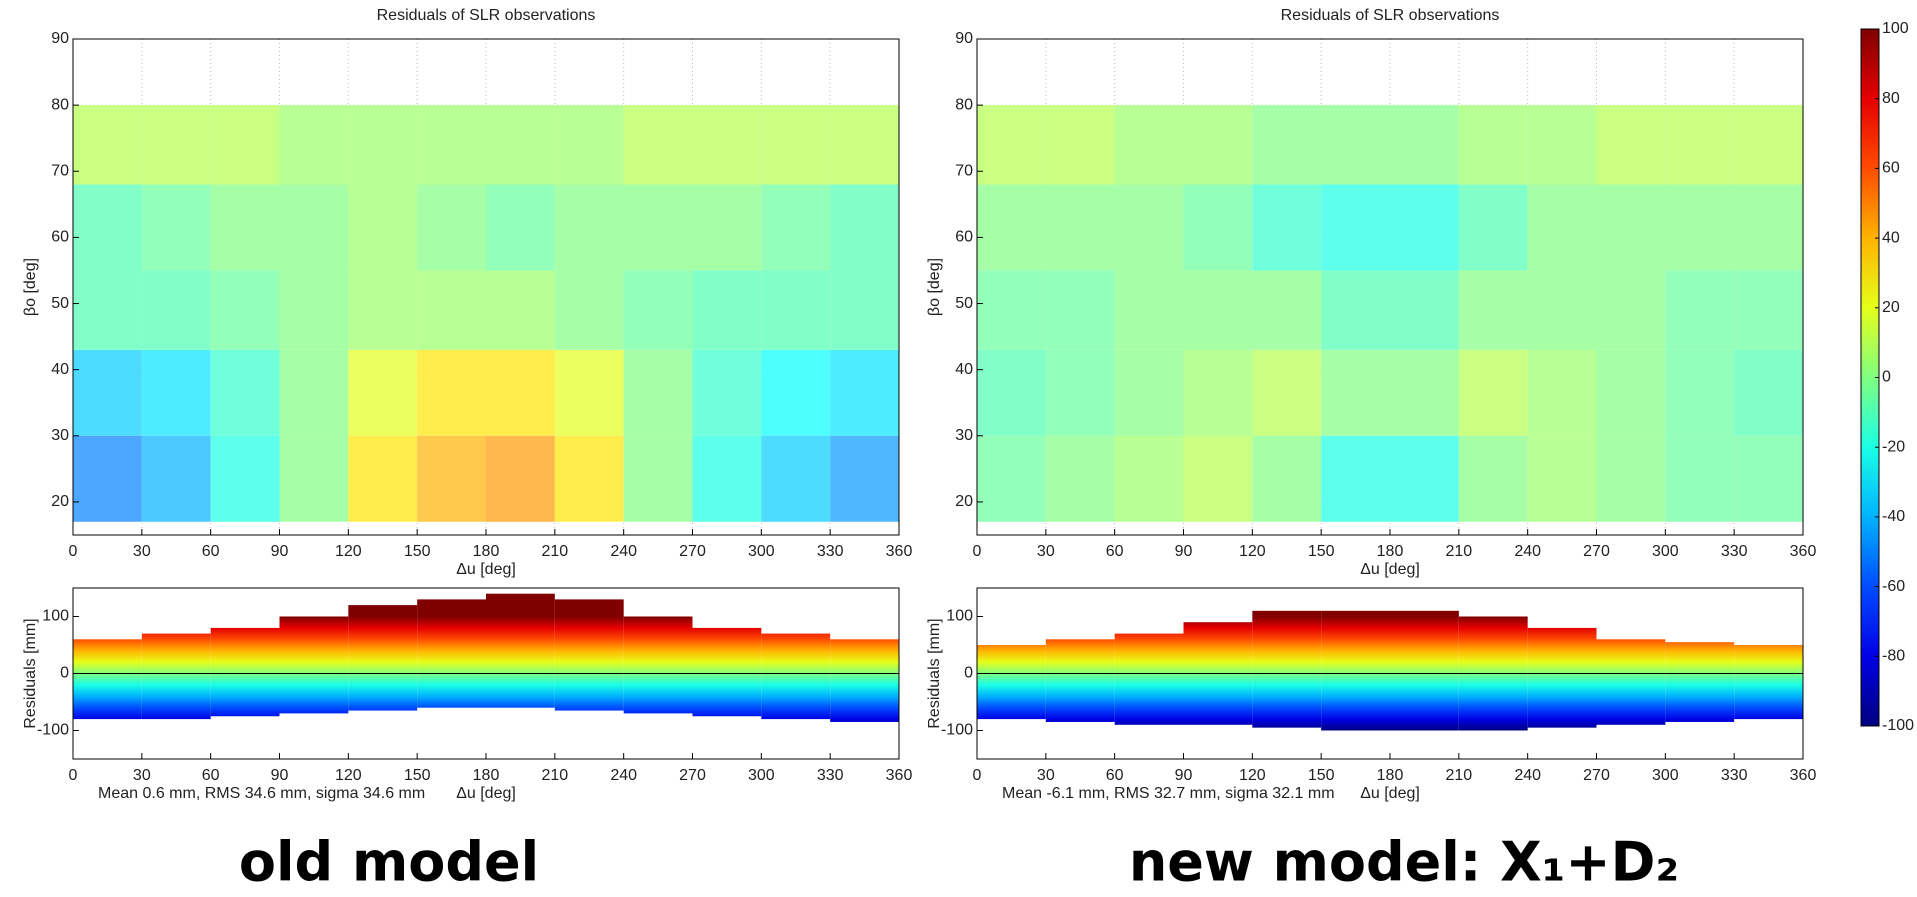 The image size is (1917, 897). Describe the element at coordinates (1184, 775) in the screenshot. I see `x-tick-label: 90` at that location.